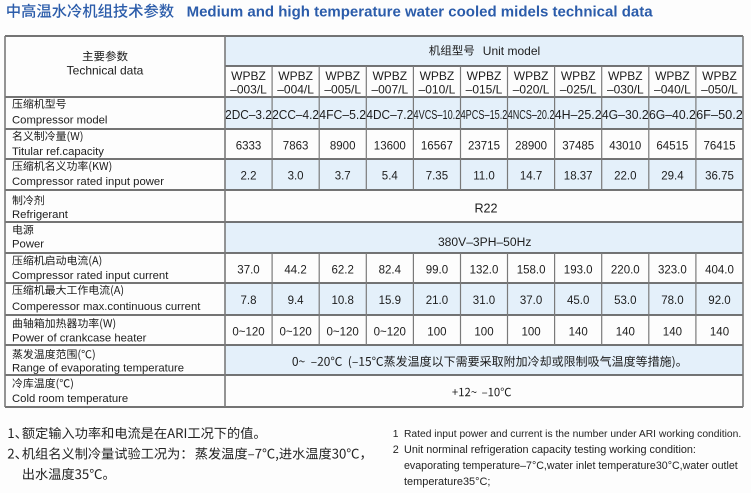  I want to click on svg-text: 16567, so click(437, 146).